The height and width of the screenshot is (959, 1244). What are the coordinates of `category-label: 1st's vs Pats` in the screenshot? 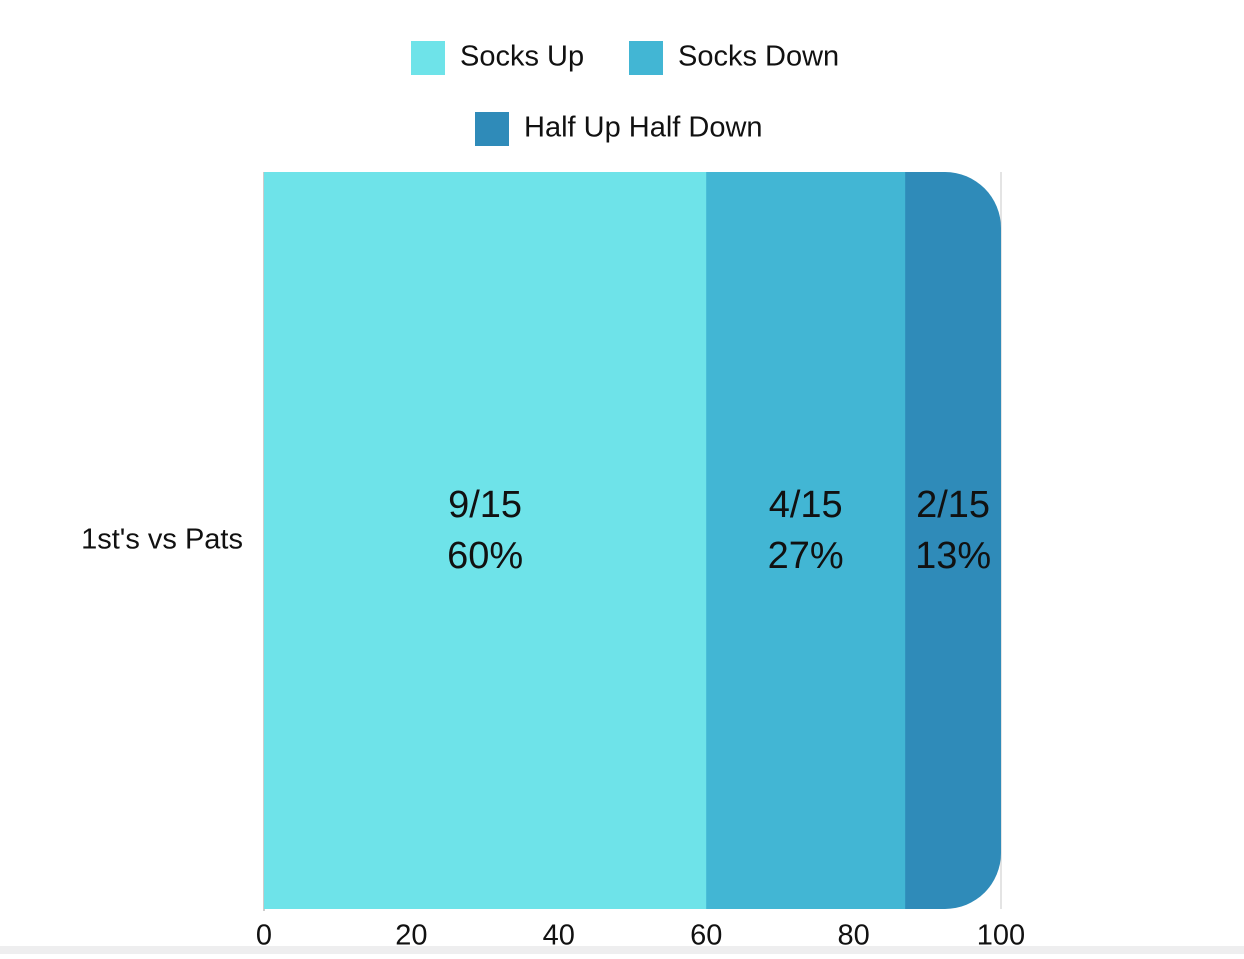 It's located at (162, 540).